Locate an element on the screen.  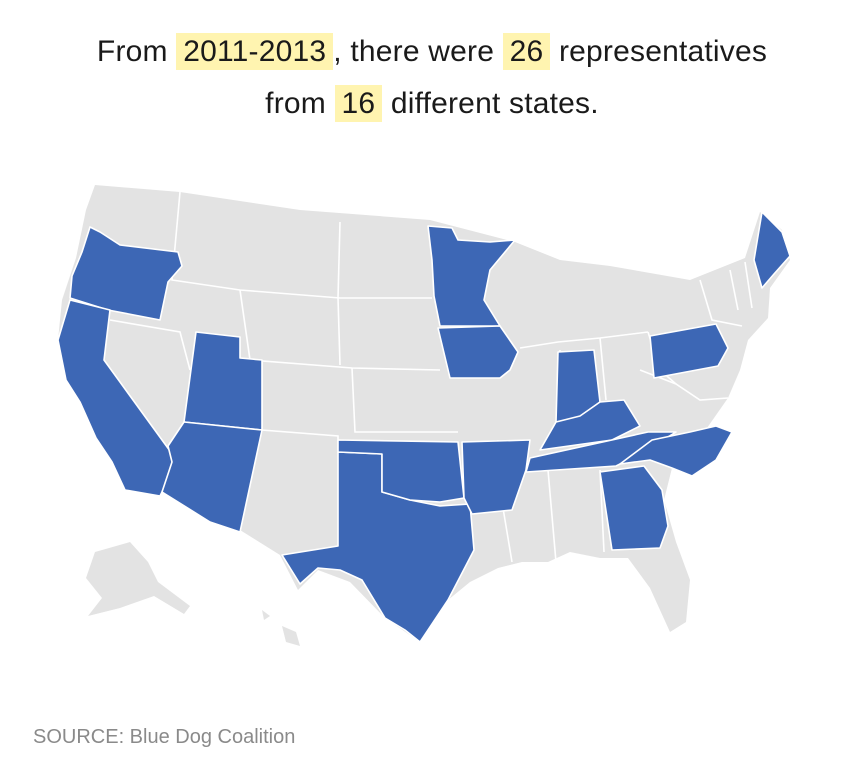
state-arizona is located at coordinates (212, 477).